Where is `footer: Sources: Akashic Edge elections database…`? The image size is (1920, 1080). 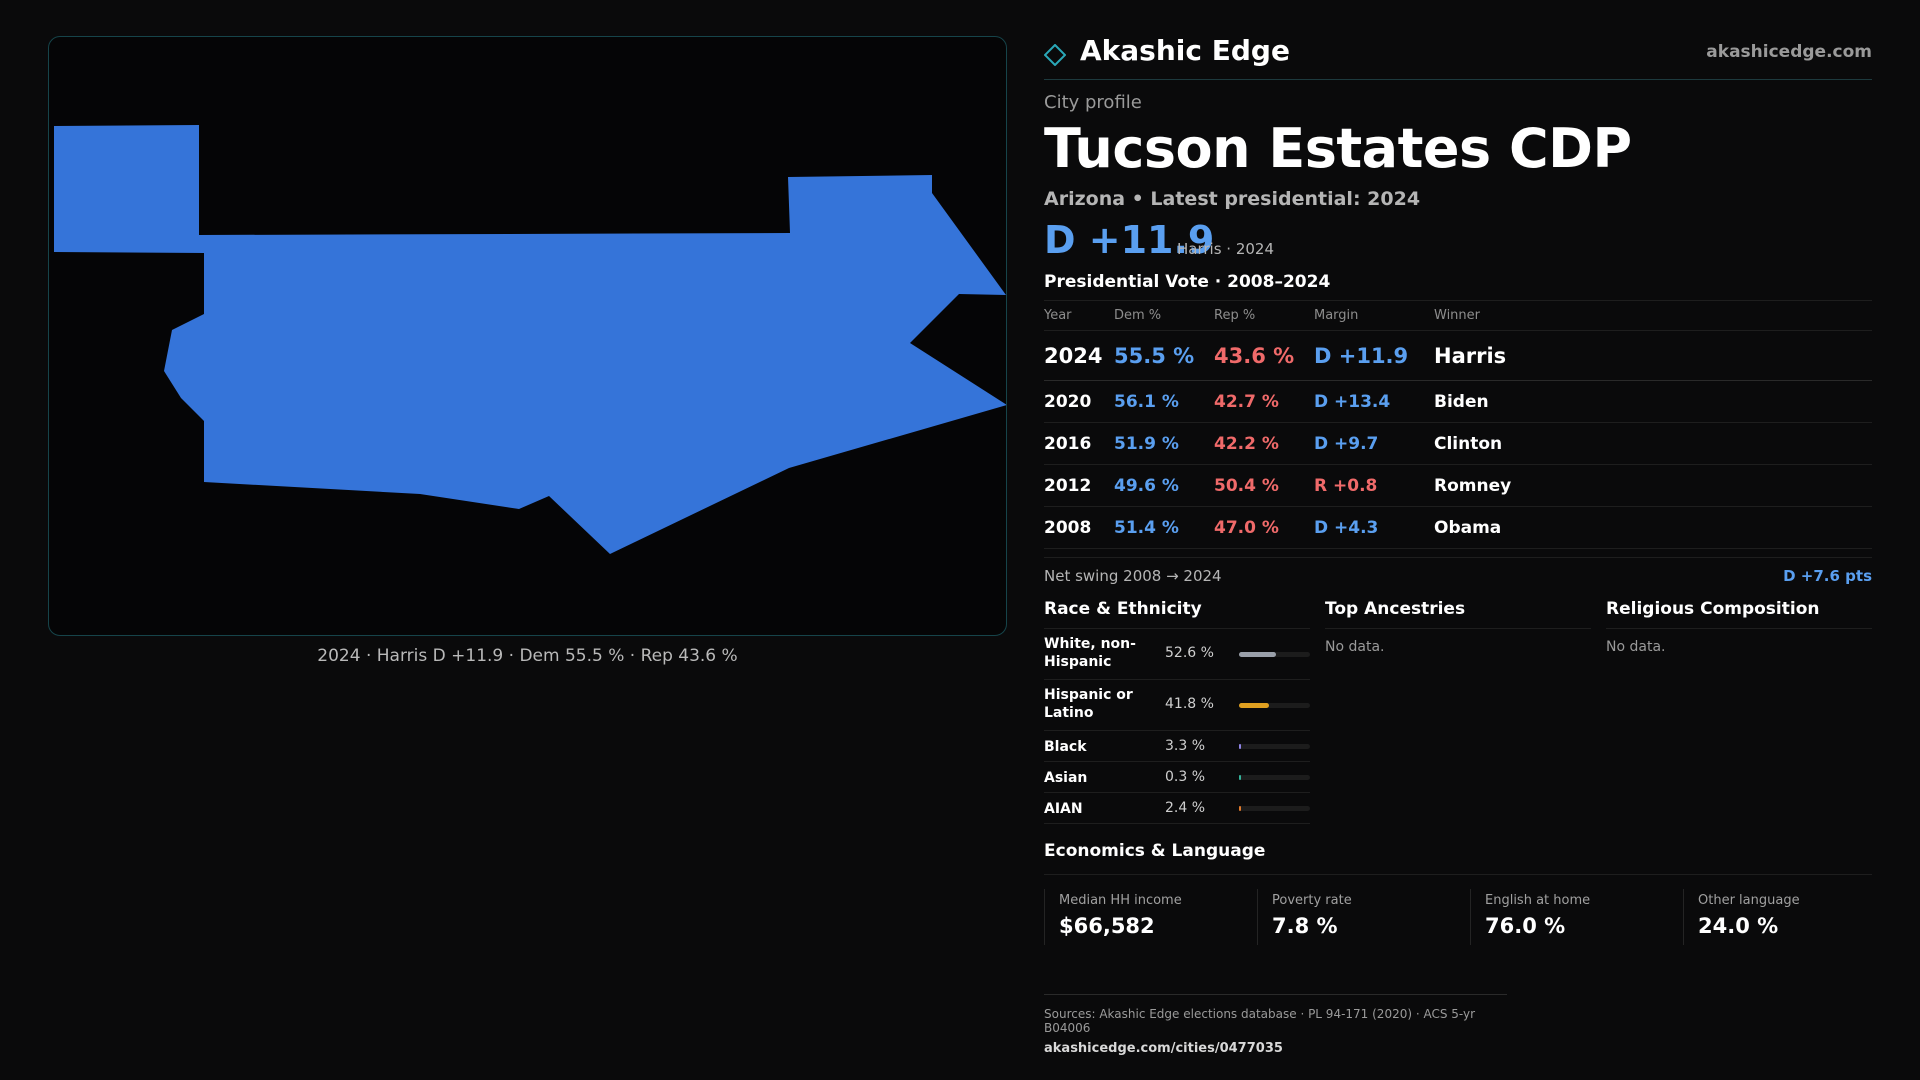
footer: Sources: Akashic Edge elections database… is located at coordinates (1275, 1025).